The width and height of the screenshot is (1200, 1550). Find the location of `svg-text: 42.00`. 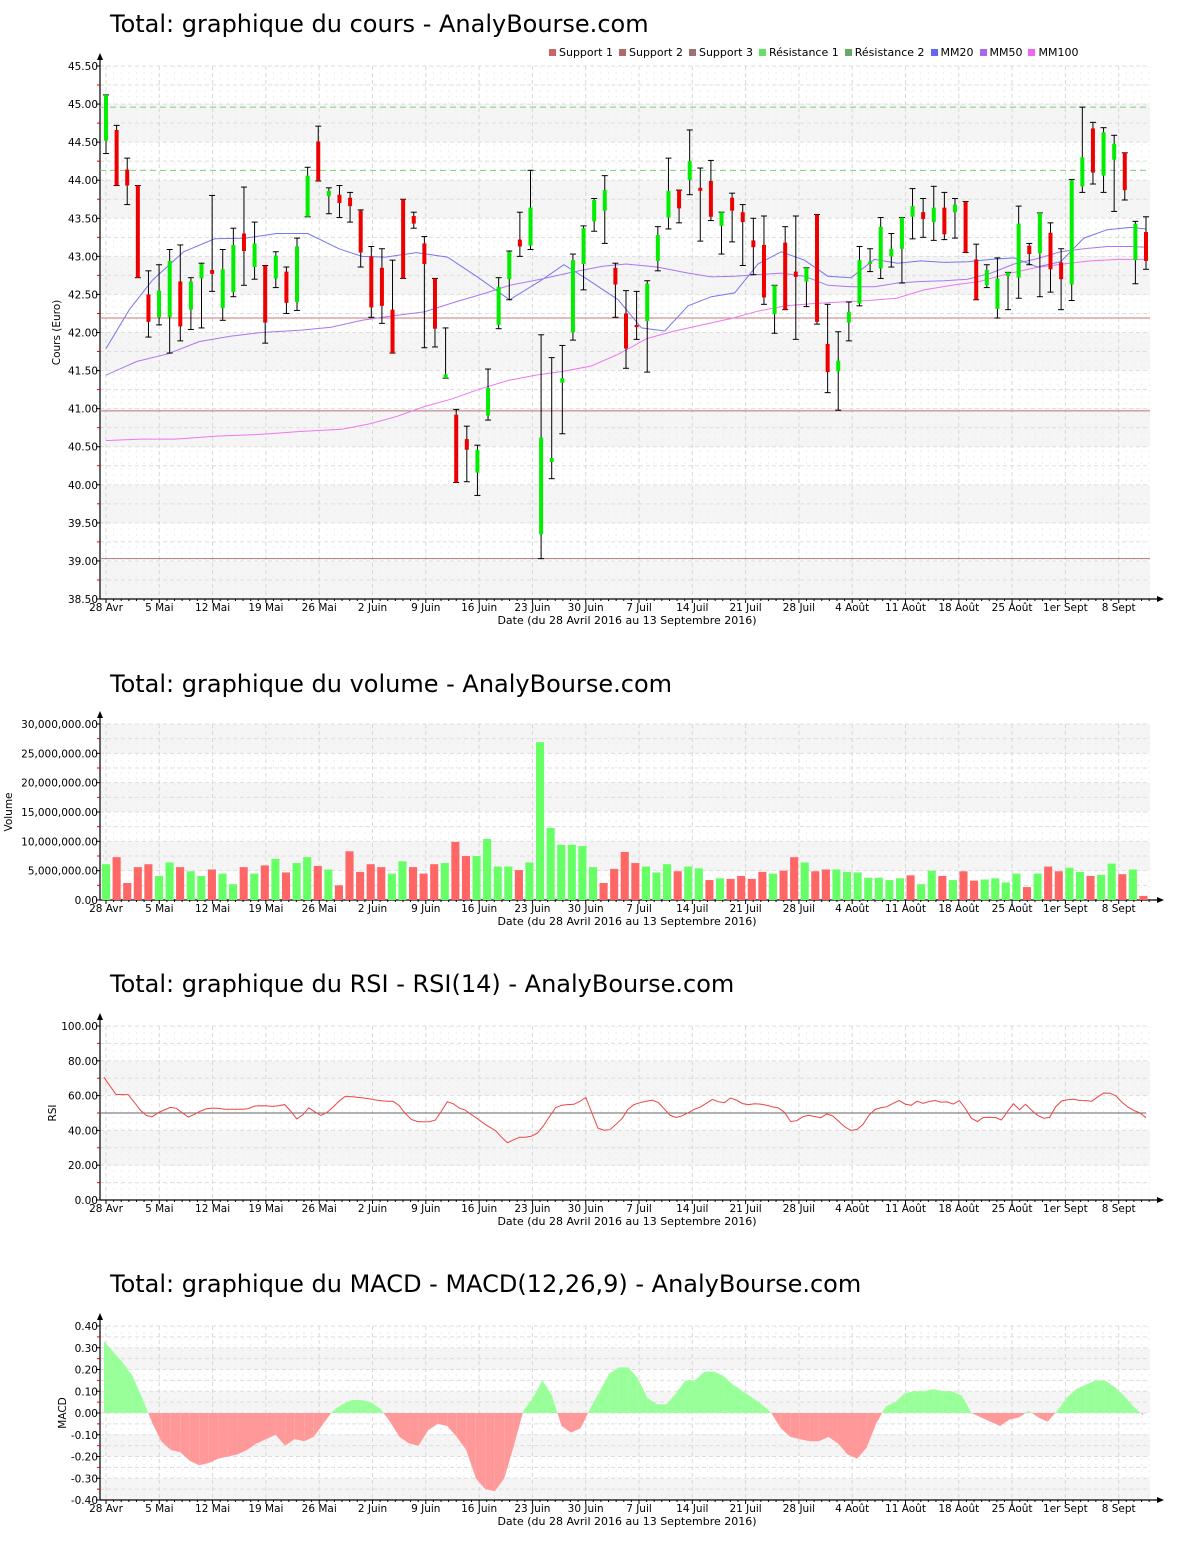

svg-text: 42.00 is located at coordinates (83, 334).